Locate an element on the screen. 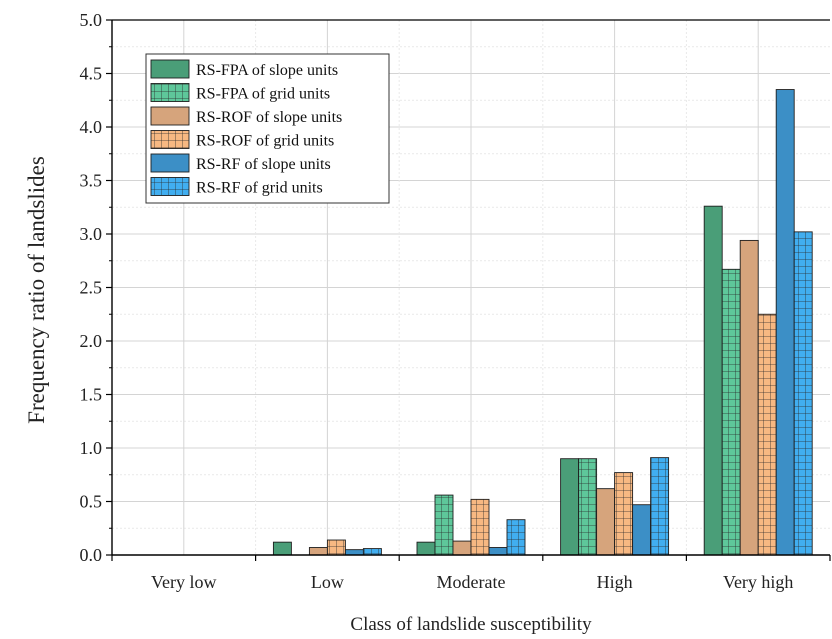 Image resolution: width=832 pixels, height=639 pixels. y-tick-label: 4.0 is located at coordinates (91, 127).